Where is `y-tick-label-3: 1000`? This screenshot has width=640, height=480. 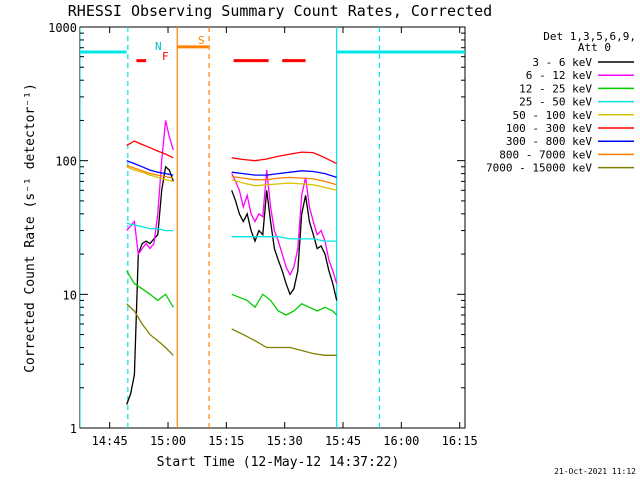
y-tick-label-3: 1000 is located at coordinates (62, 28).